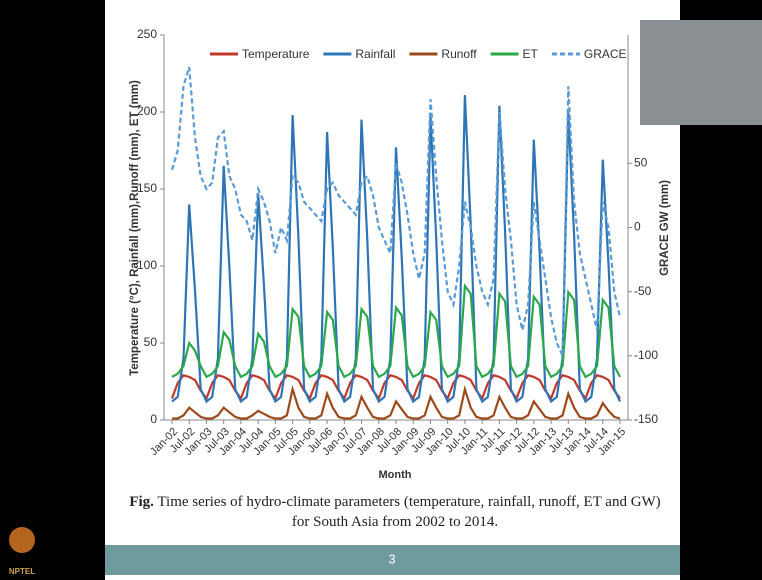 This screenshot has height=580, width=762. I want to click on caption-label: Fig., so click(141, 502).